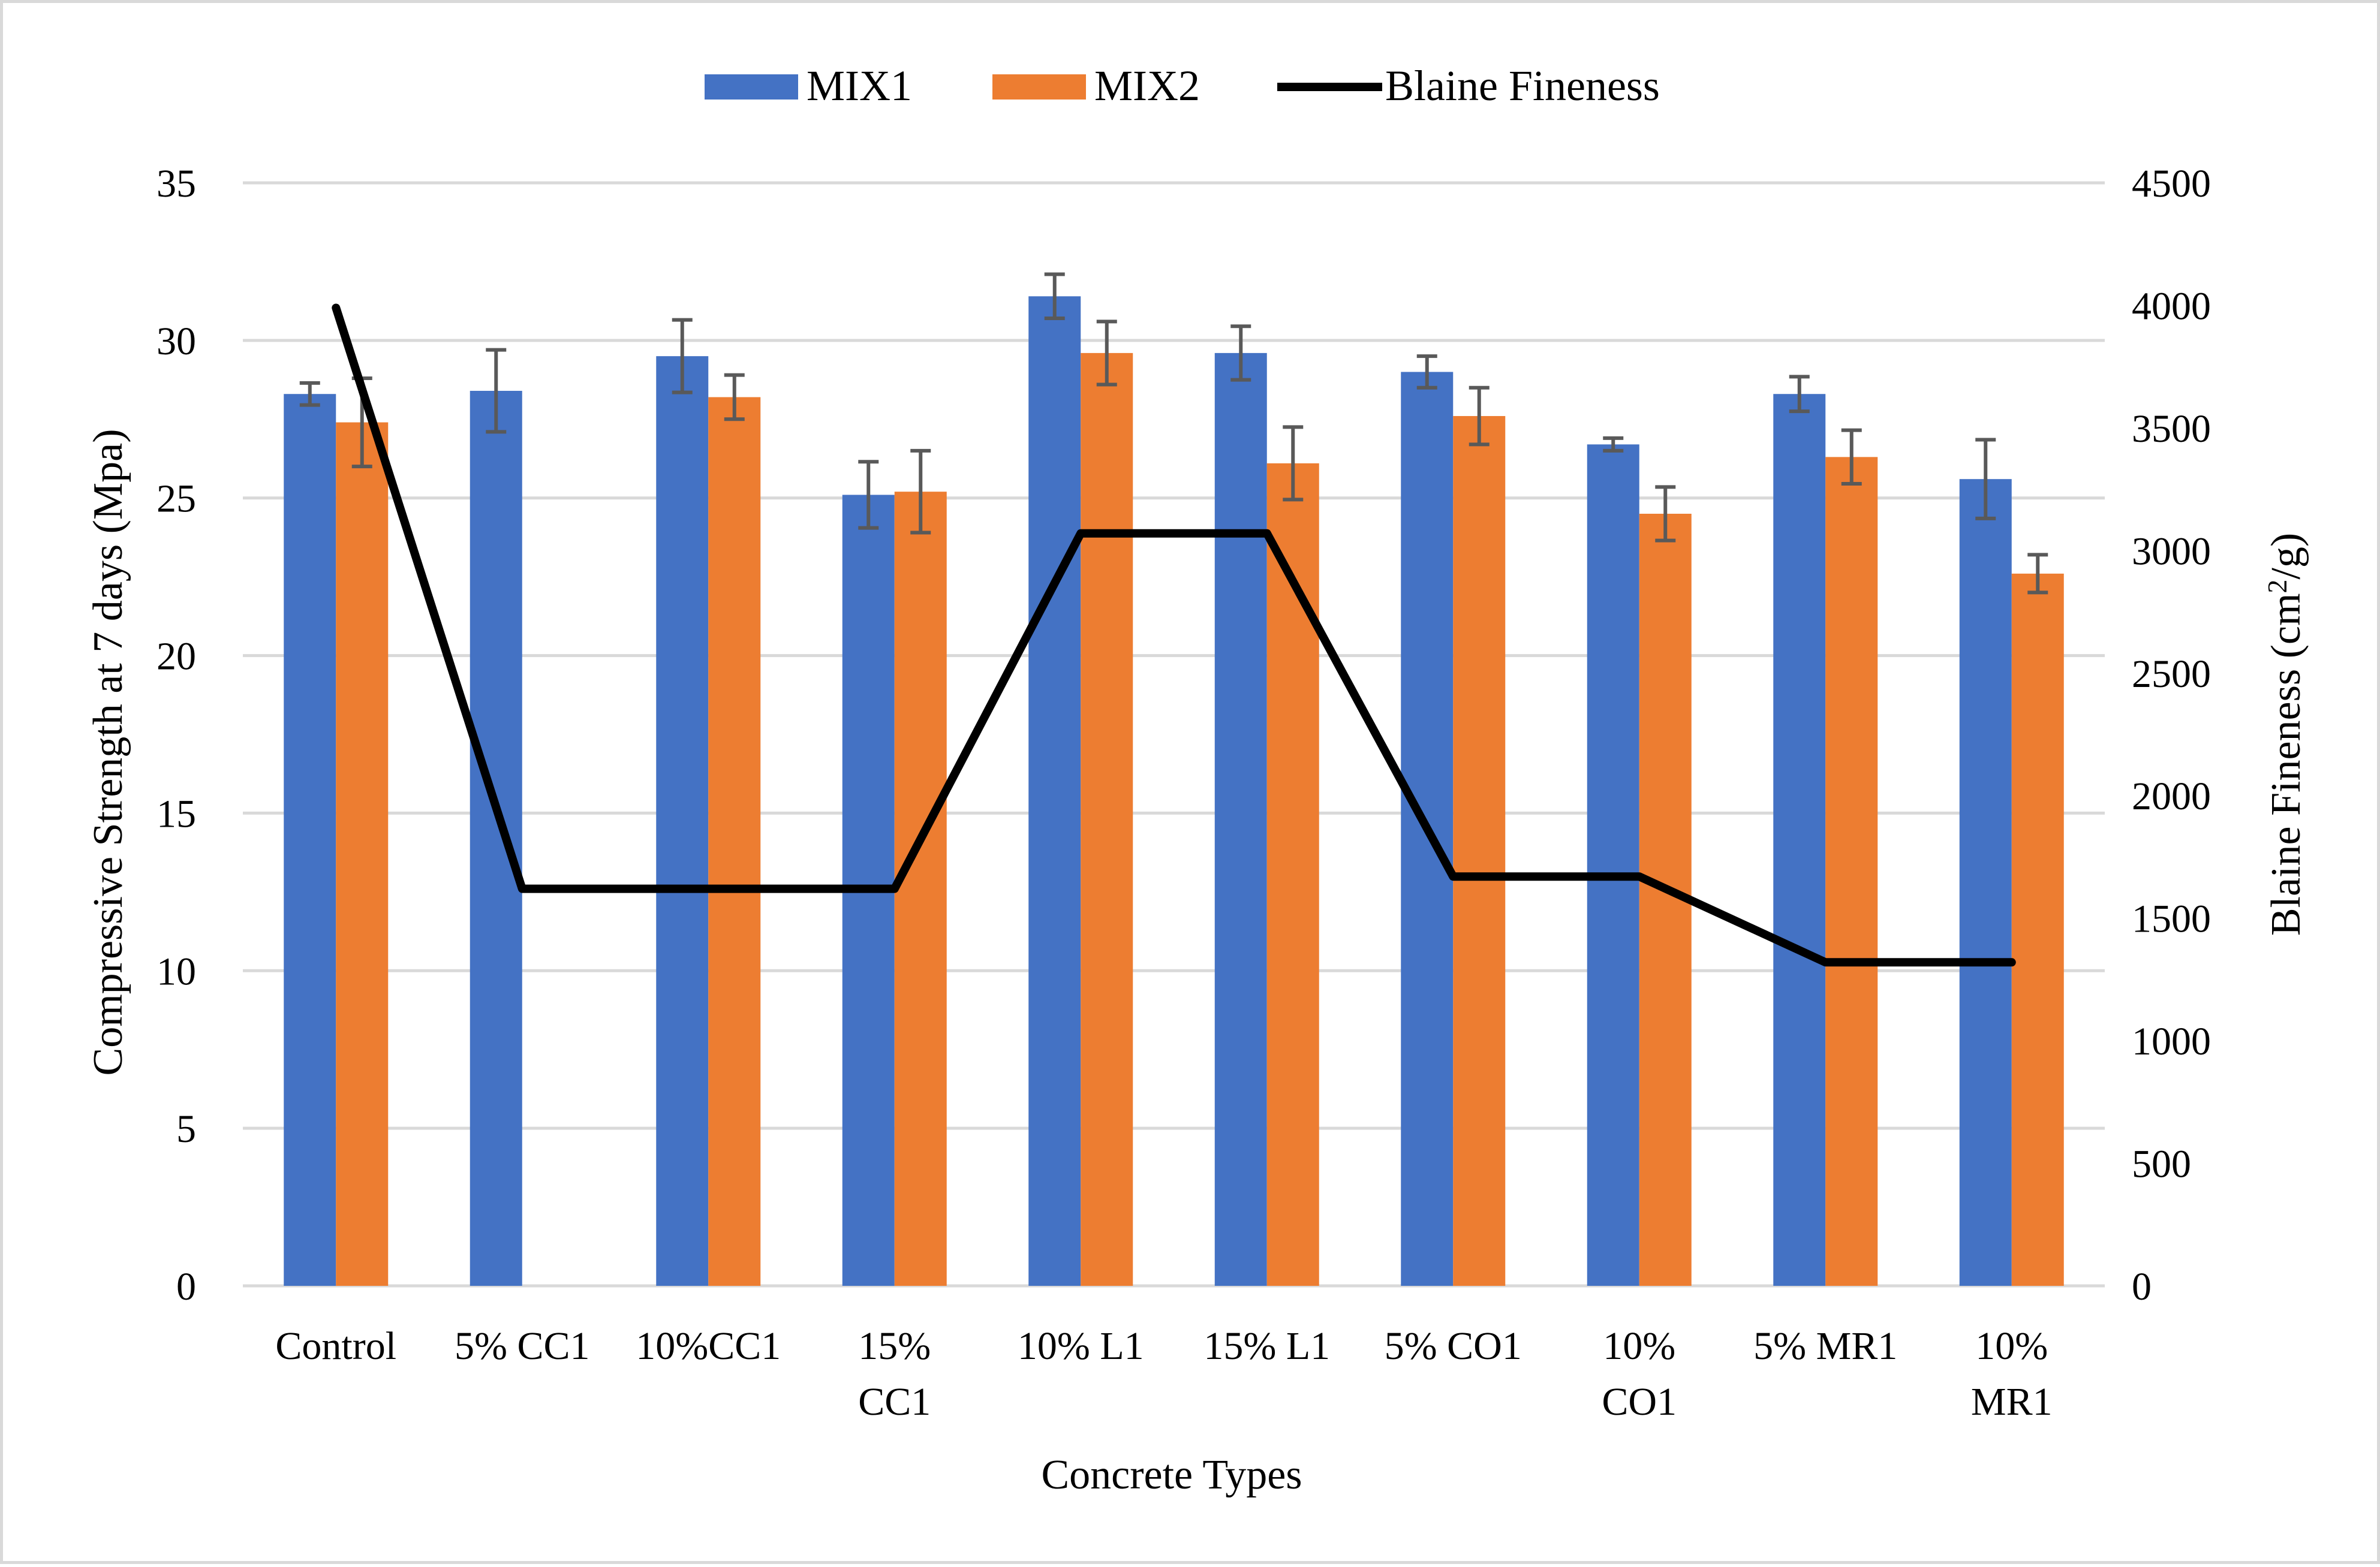  What do you see at coordinates (2171, 919) in the screenshot?
I see `y2-tick-label: 1500` at bounding box center [2171, 919].